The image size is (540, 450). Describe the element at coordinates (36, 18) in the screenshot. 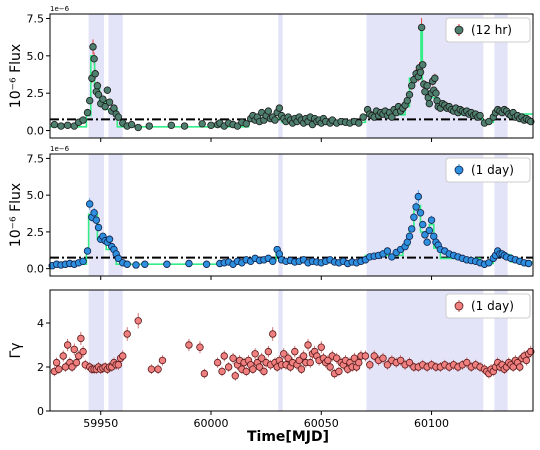

I see `y-tick-label: 7.5` at that location.